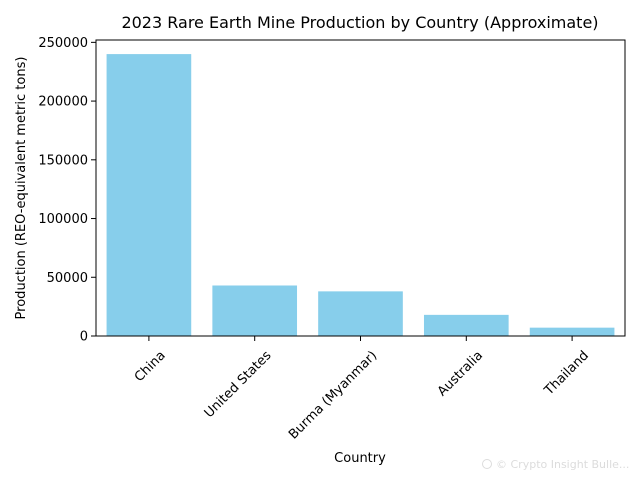 Image resolution: width=640 pixels, height=480 pixels. I want to click on x-axis-label: Country, so click(360, 458).